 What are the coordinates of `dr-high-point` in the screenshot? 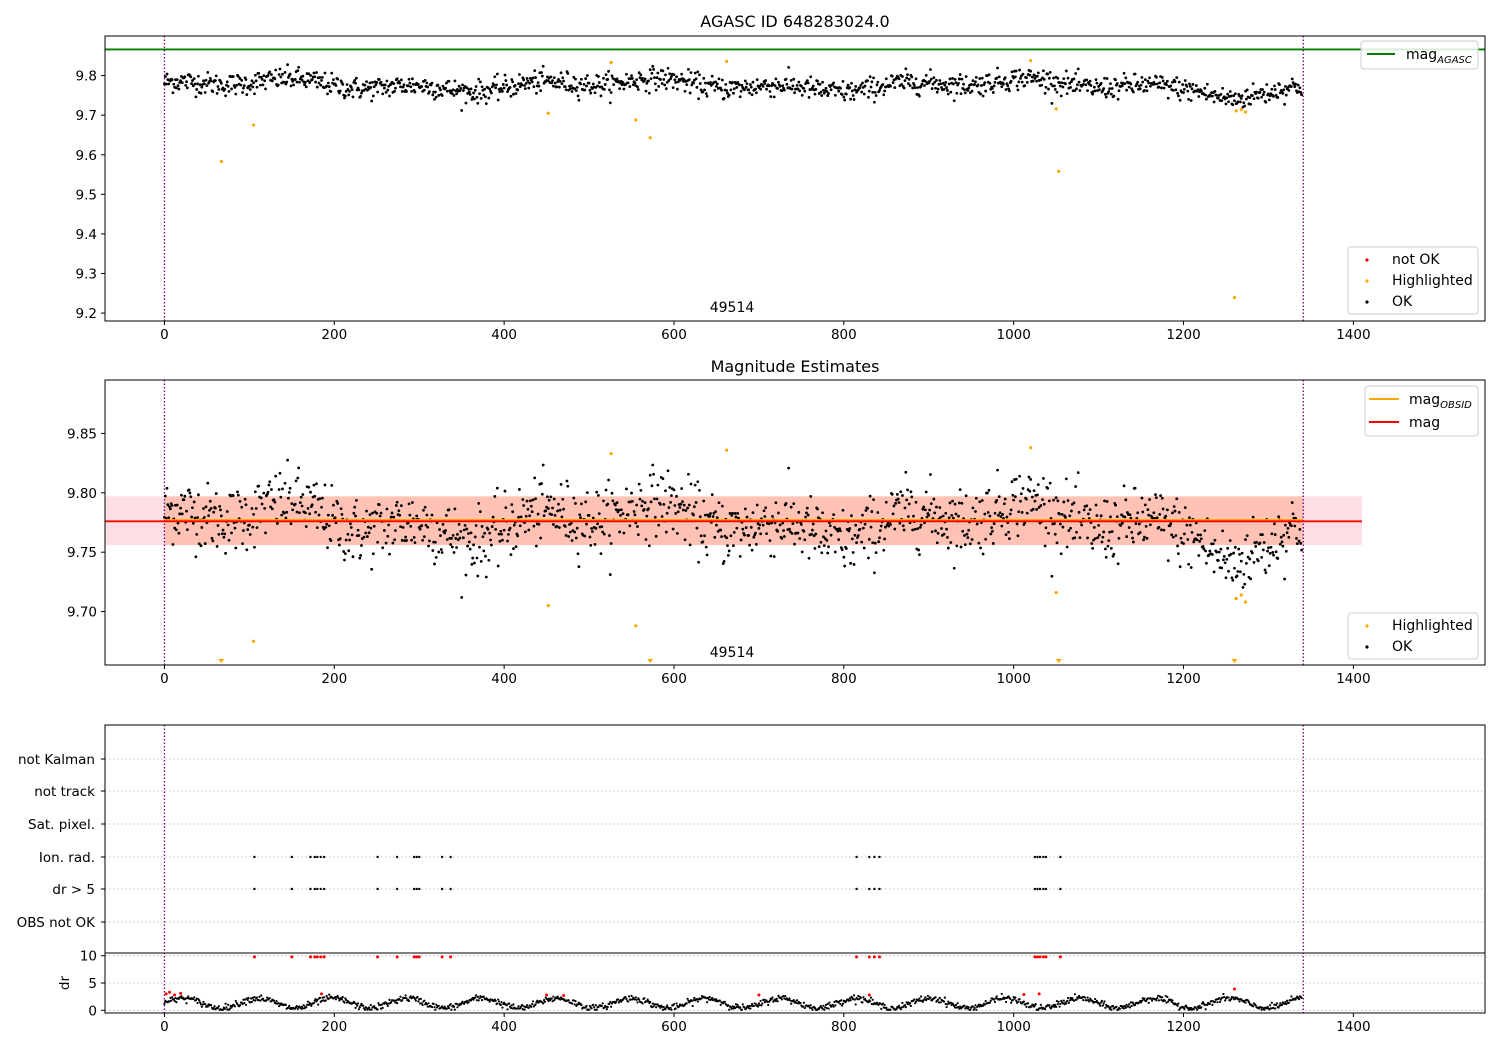 It's located at (254, 957).